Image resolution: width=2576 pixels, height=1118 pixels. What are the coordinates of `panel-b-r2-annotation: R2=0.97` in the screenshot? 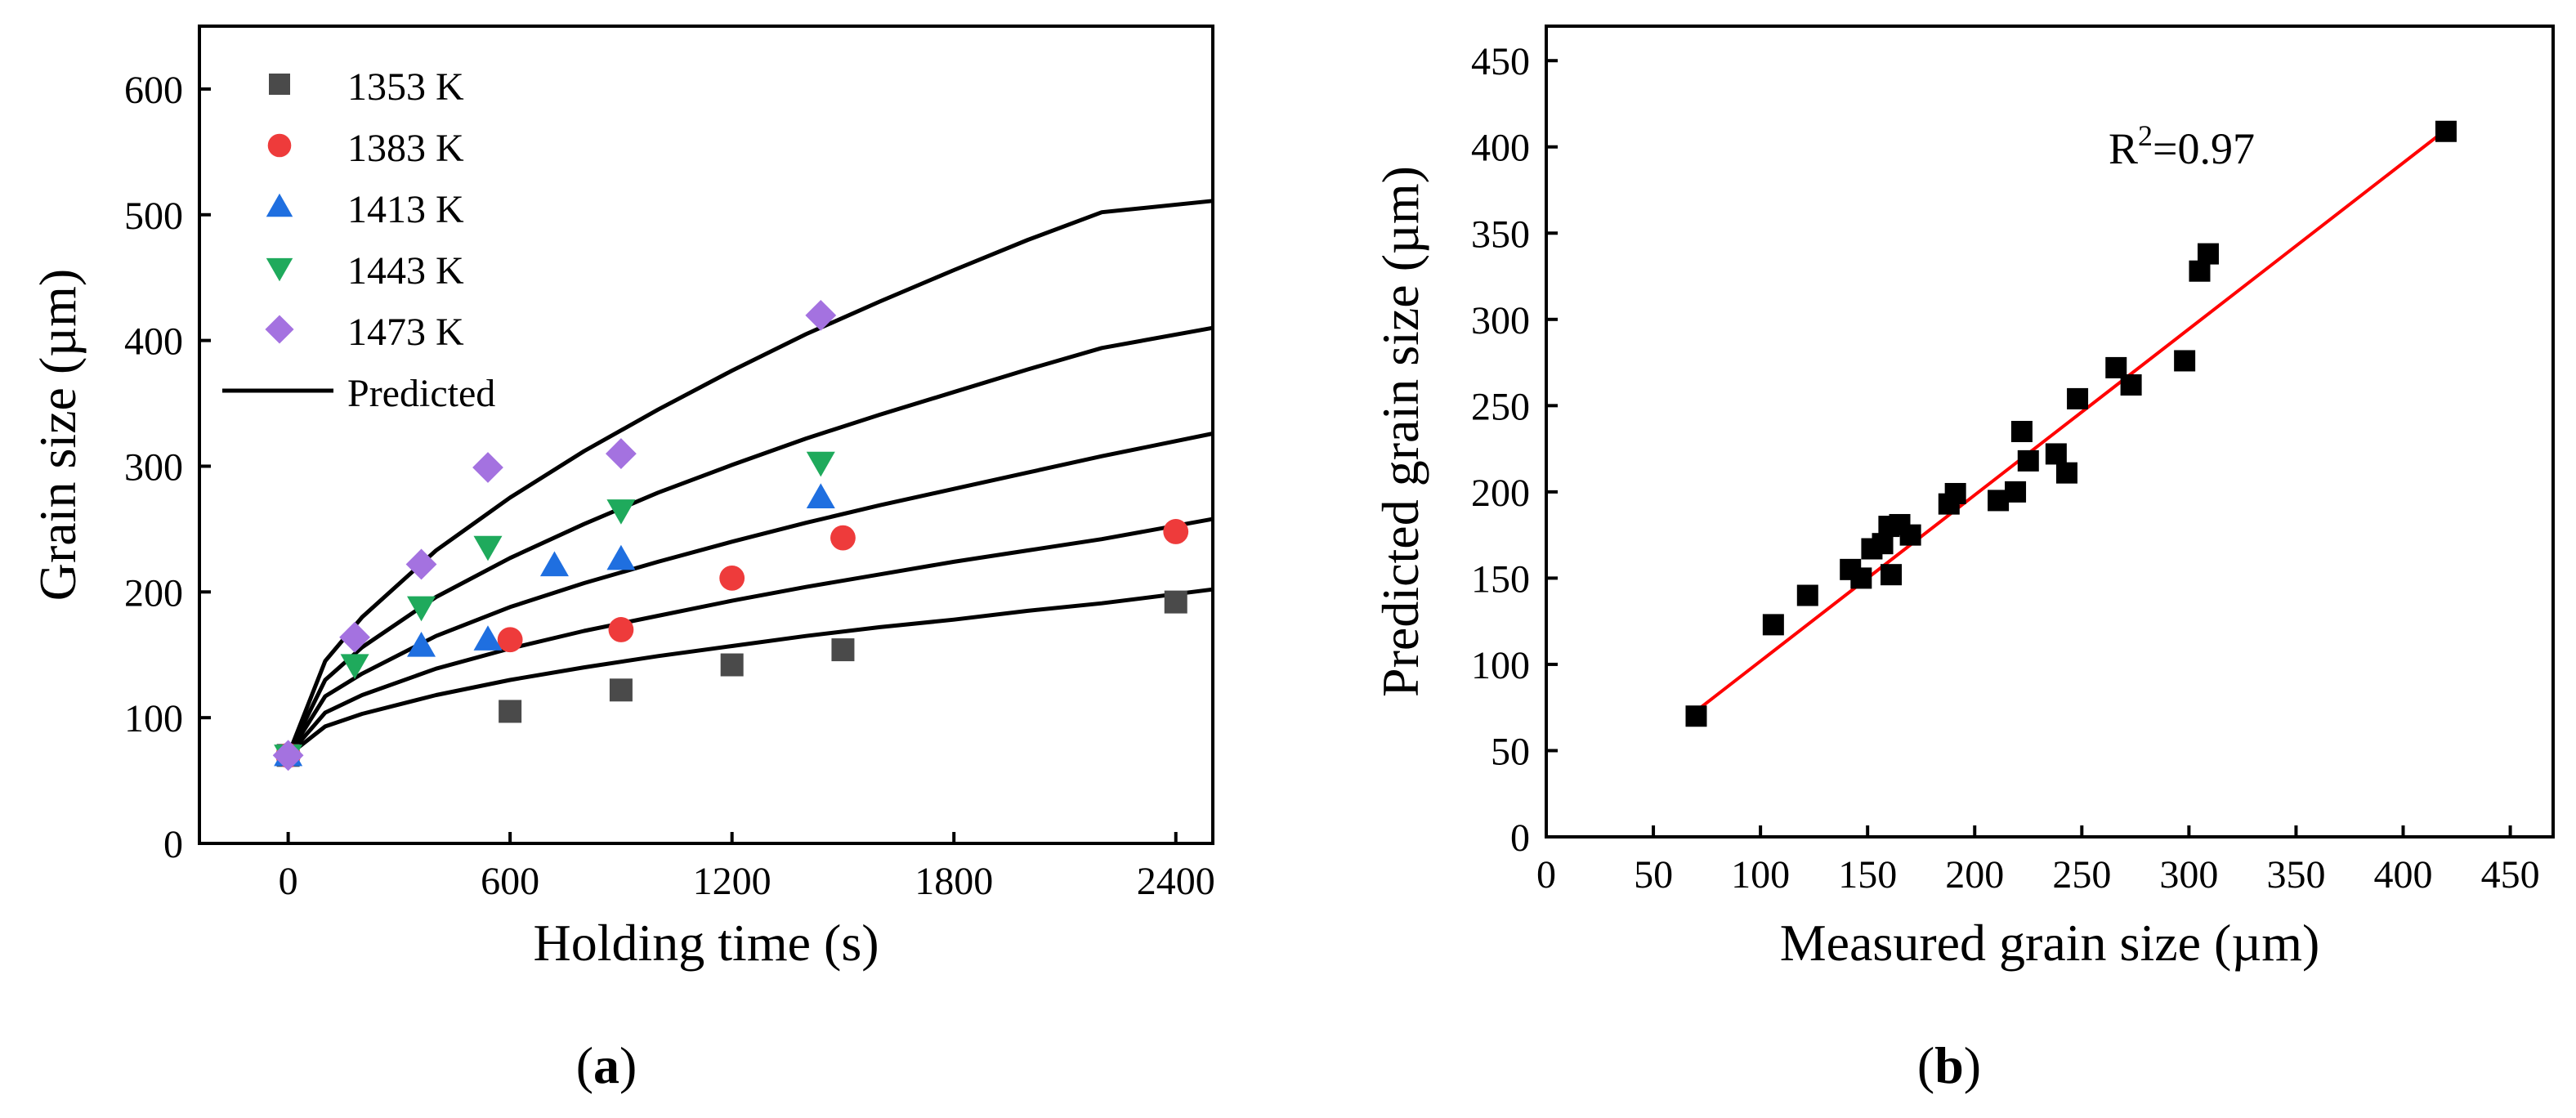 It's located at (2182, 146).